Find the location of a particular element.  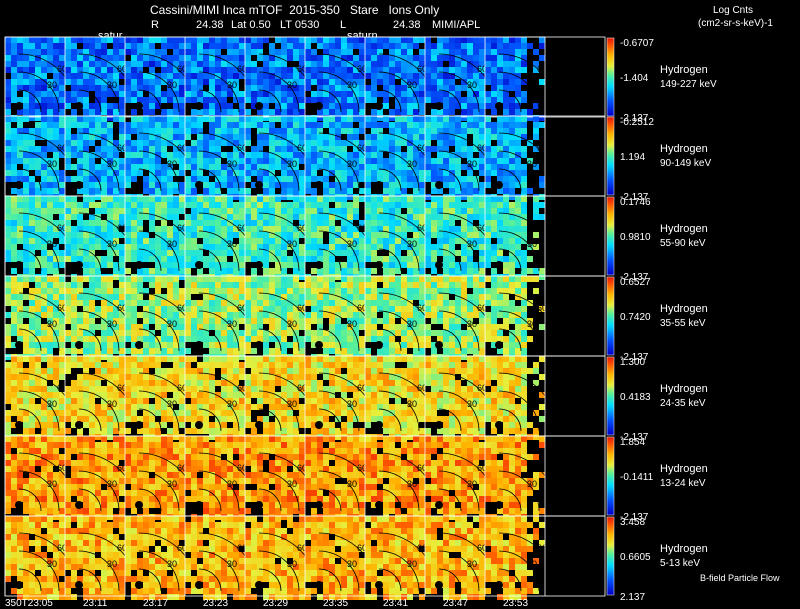

energy-range-label: 149-227 keV is located at coordinates (688, 84).